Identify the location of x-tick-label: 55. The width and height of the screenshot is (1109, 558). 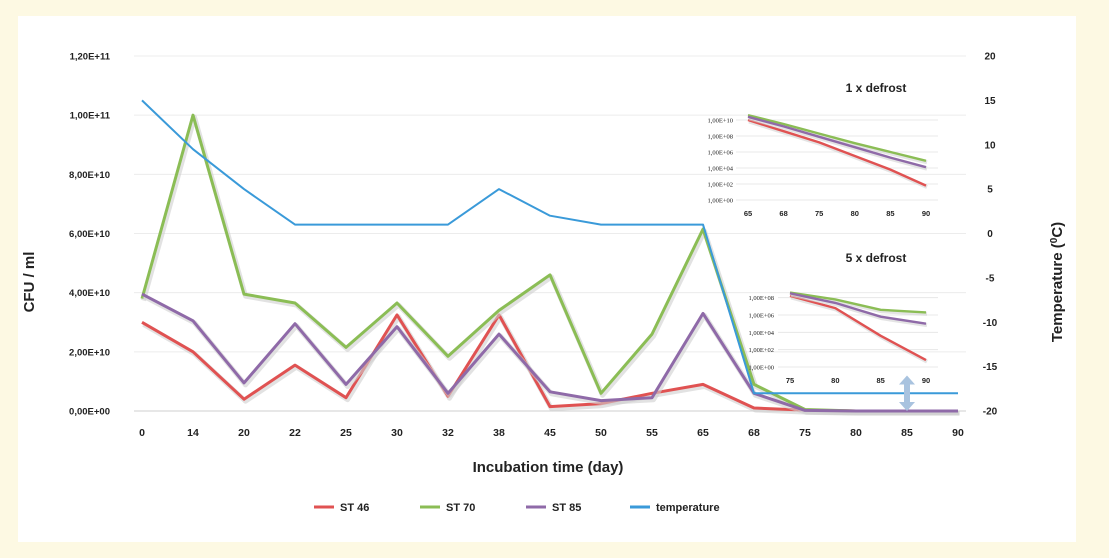
(652, 433).